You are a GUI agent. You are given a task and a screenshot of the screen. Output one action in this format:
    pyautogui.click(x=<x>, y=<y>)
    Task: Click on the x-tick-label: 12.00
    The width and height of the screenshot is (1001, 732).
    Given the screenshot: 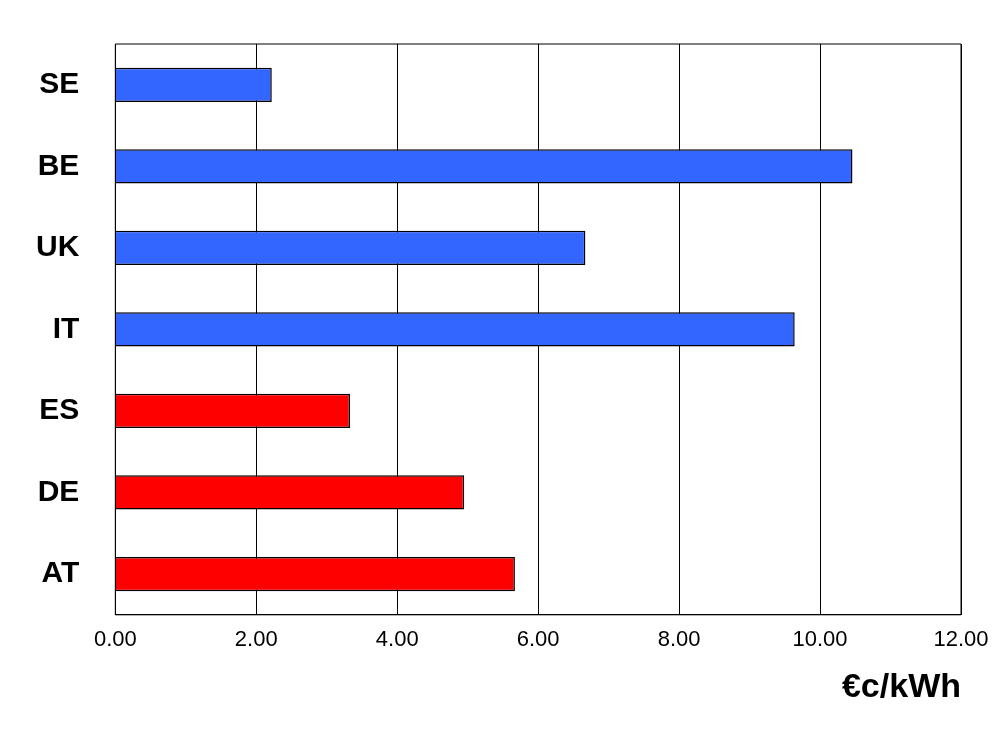 What is the action you would take?
    pyautogui.click(x=961, y=639)
    